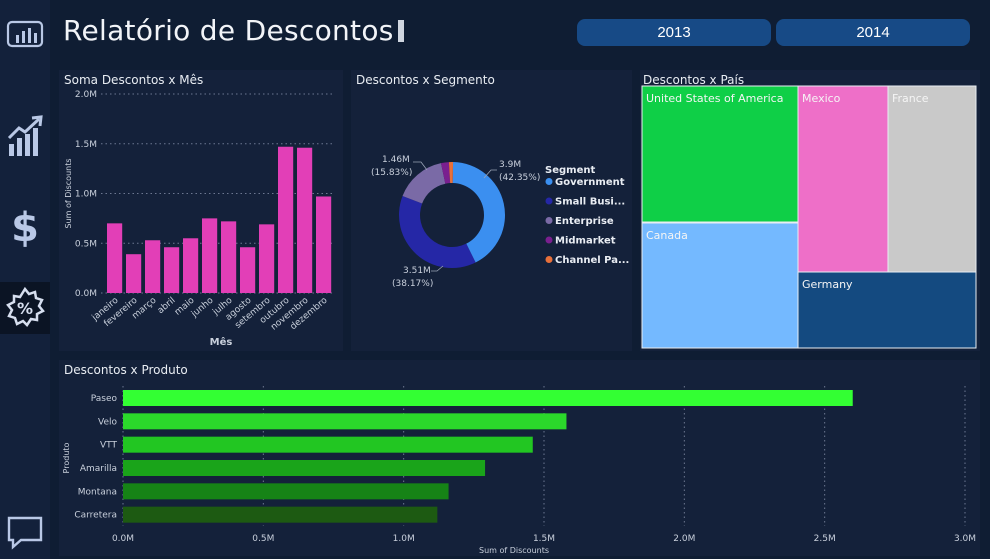 This screenshot has height=559, width=990. Describe the element at coordinates (590, 182) in the screenshot. I see `legend-entry: Government` at that location.